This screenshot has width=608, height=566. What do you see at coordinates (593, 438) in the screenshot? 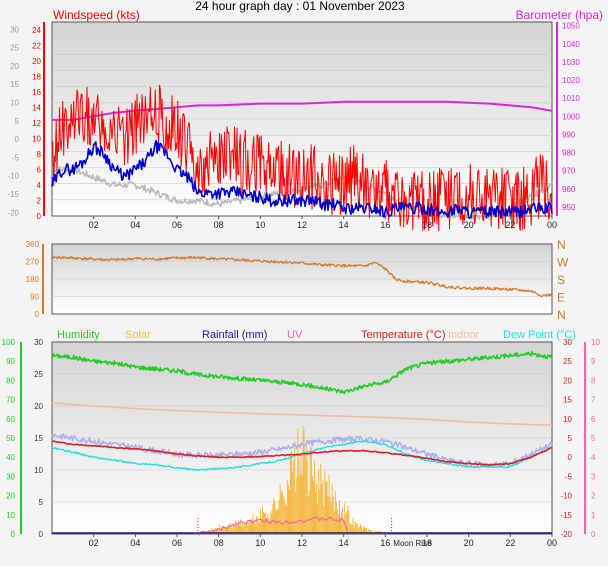
I see `uv-tick: 5` at bounding box center [593, 438].